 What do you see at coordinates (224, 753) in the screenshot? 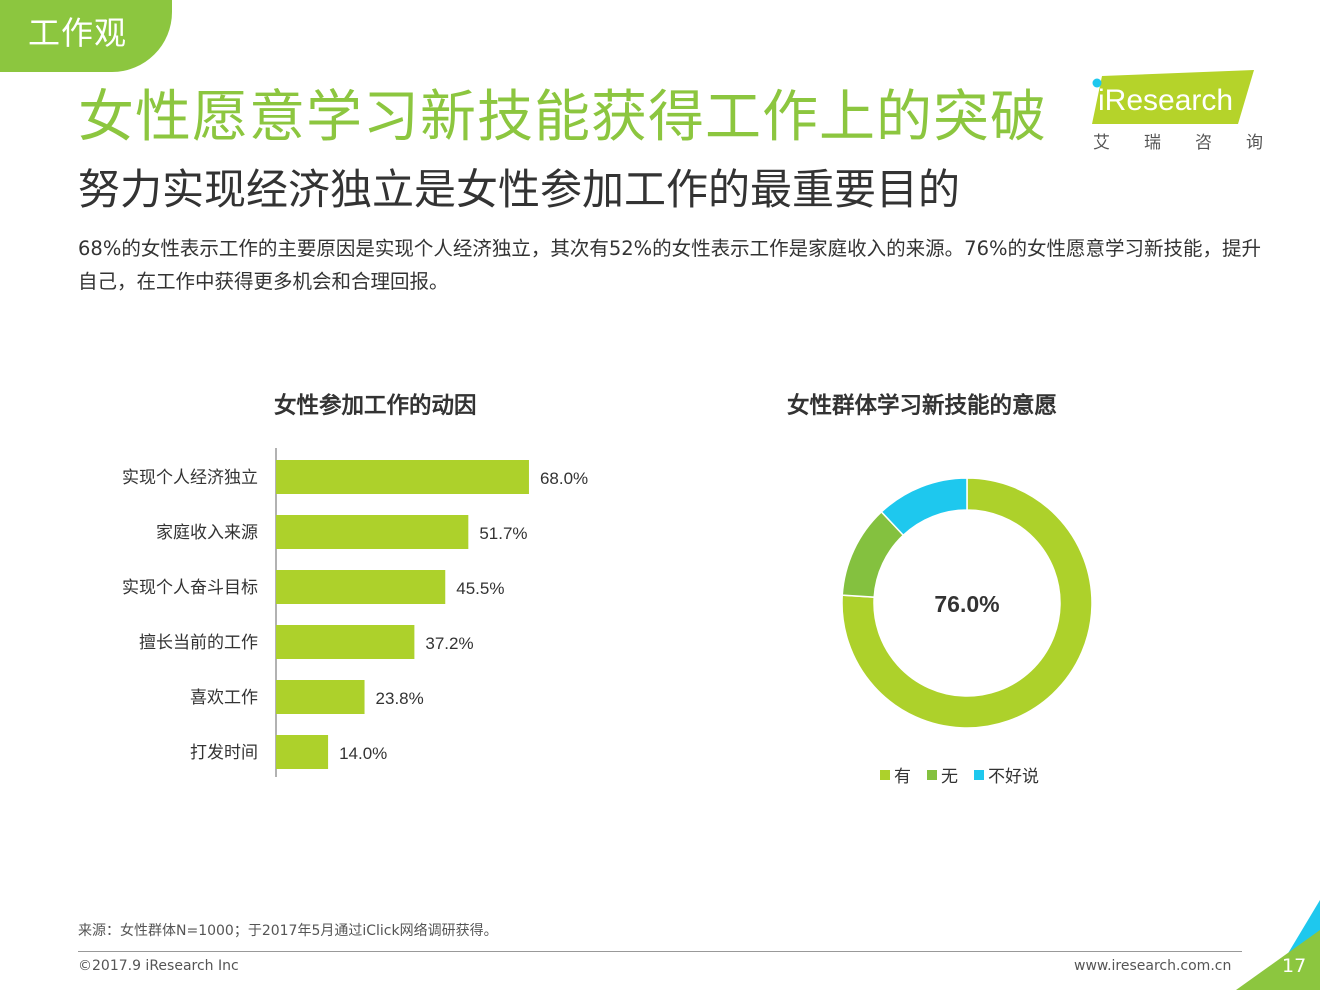
I see `bar-category-label: 打发时间` at bounding box center [224, 753].